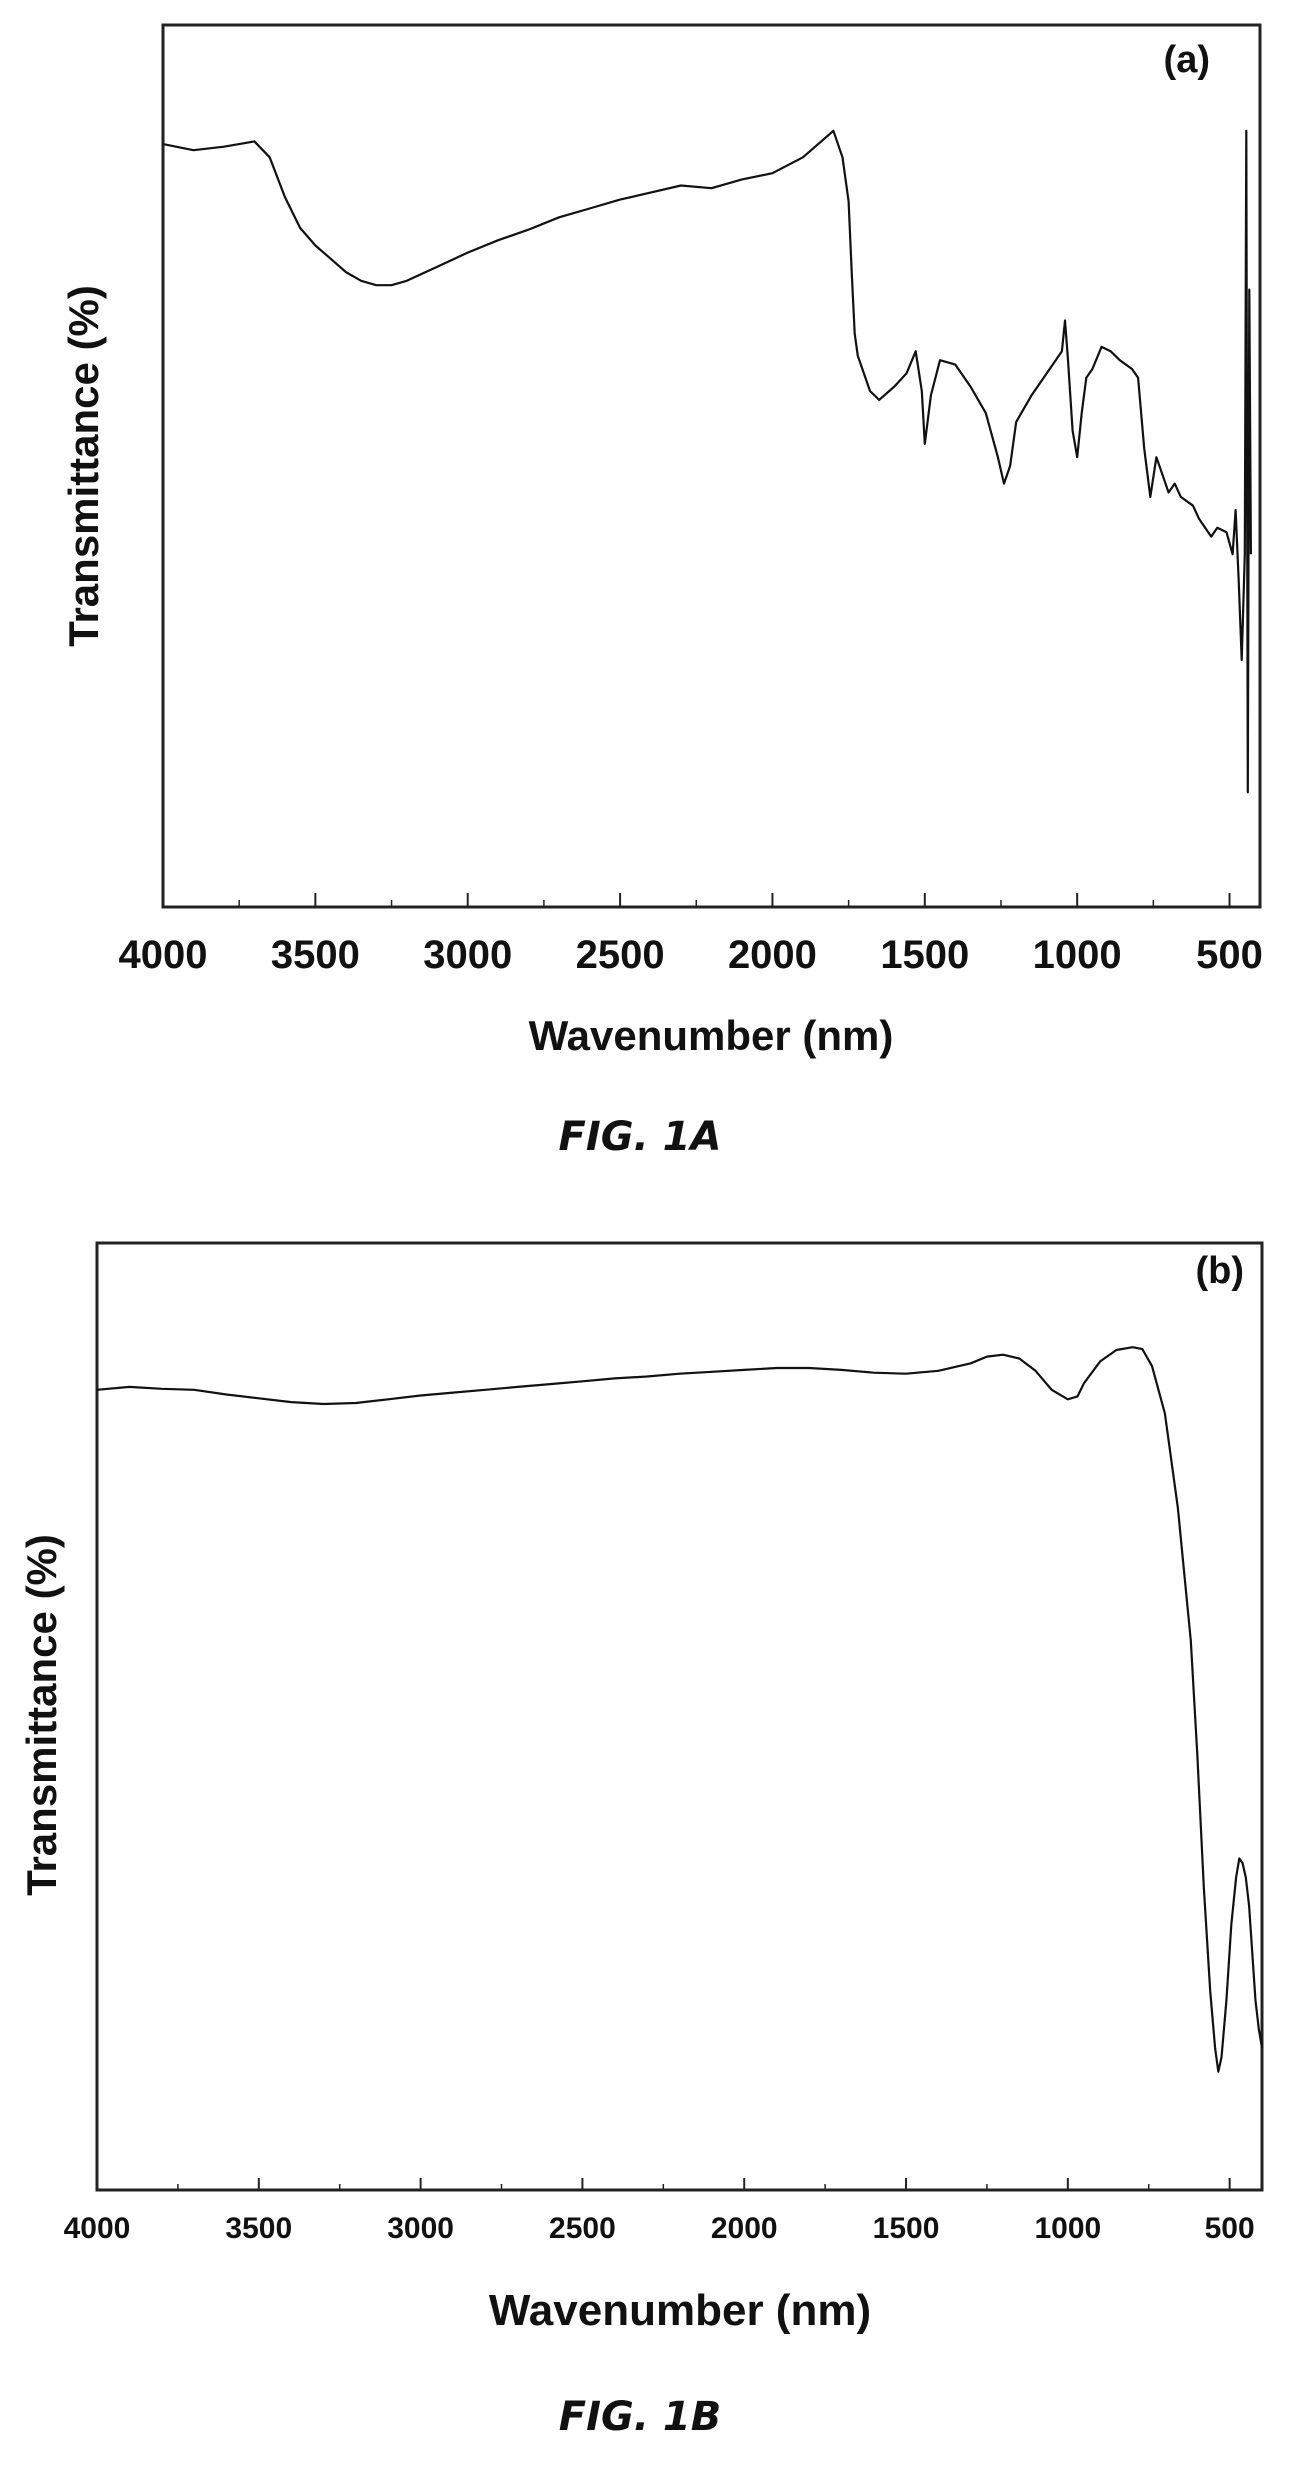 This screenshot has width=1298, height=2465. Describe the element at coordinates (97, 2228) in the screenshot. I see `chart-b-x-tick-label: 4000` at that location.